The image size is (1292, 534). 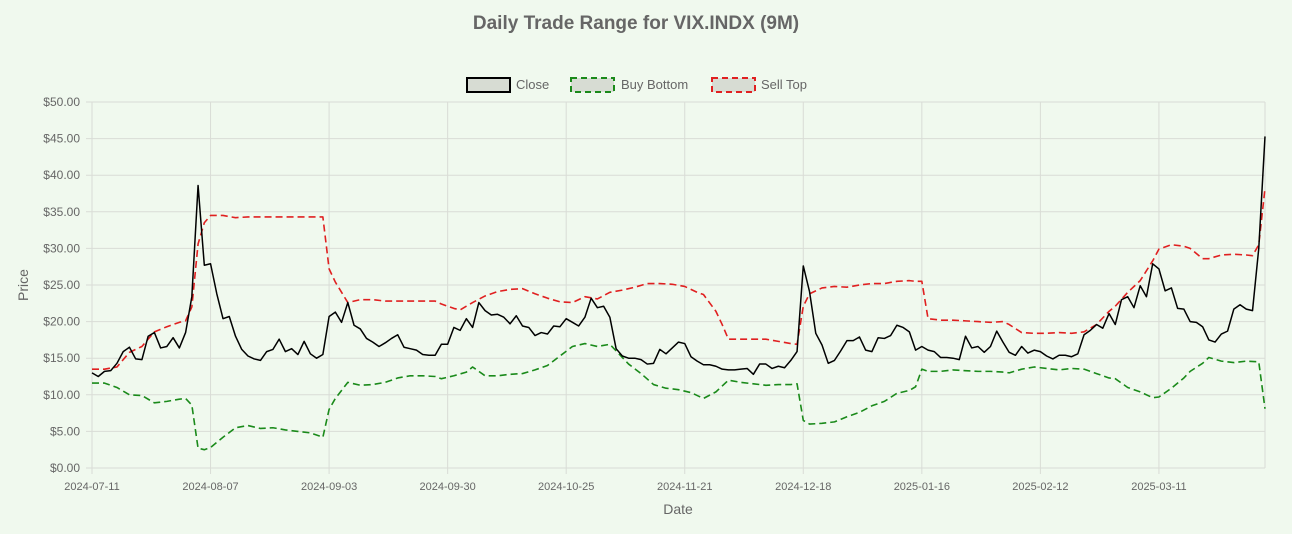 What do you see at coordinates (65, 431) in the screenshot?
I see `y-tick-label: $5.00` at bounding box center [65, 431].